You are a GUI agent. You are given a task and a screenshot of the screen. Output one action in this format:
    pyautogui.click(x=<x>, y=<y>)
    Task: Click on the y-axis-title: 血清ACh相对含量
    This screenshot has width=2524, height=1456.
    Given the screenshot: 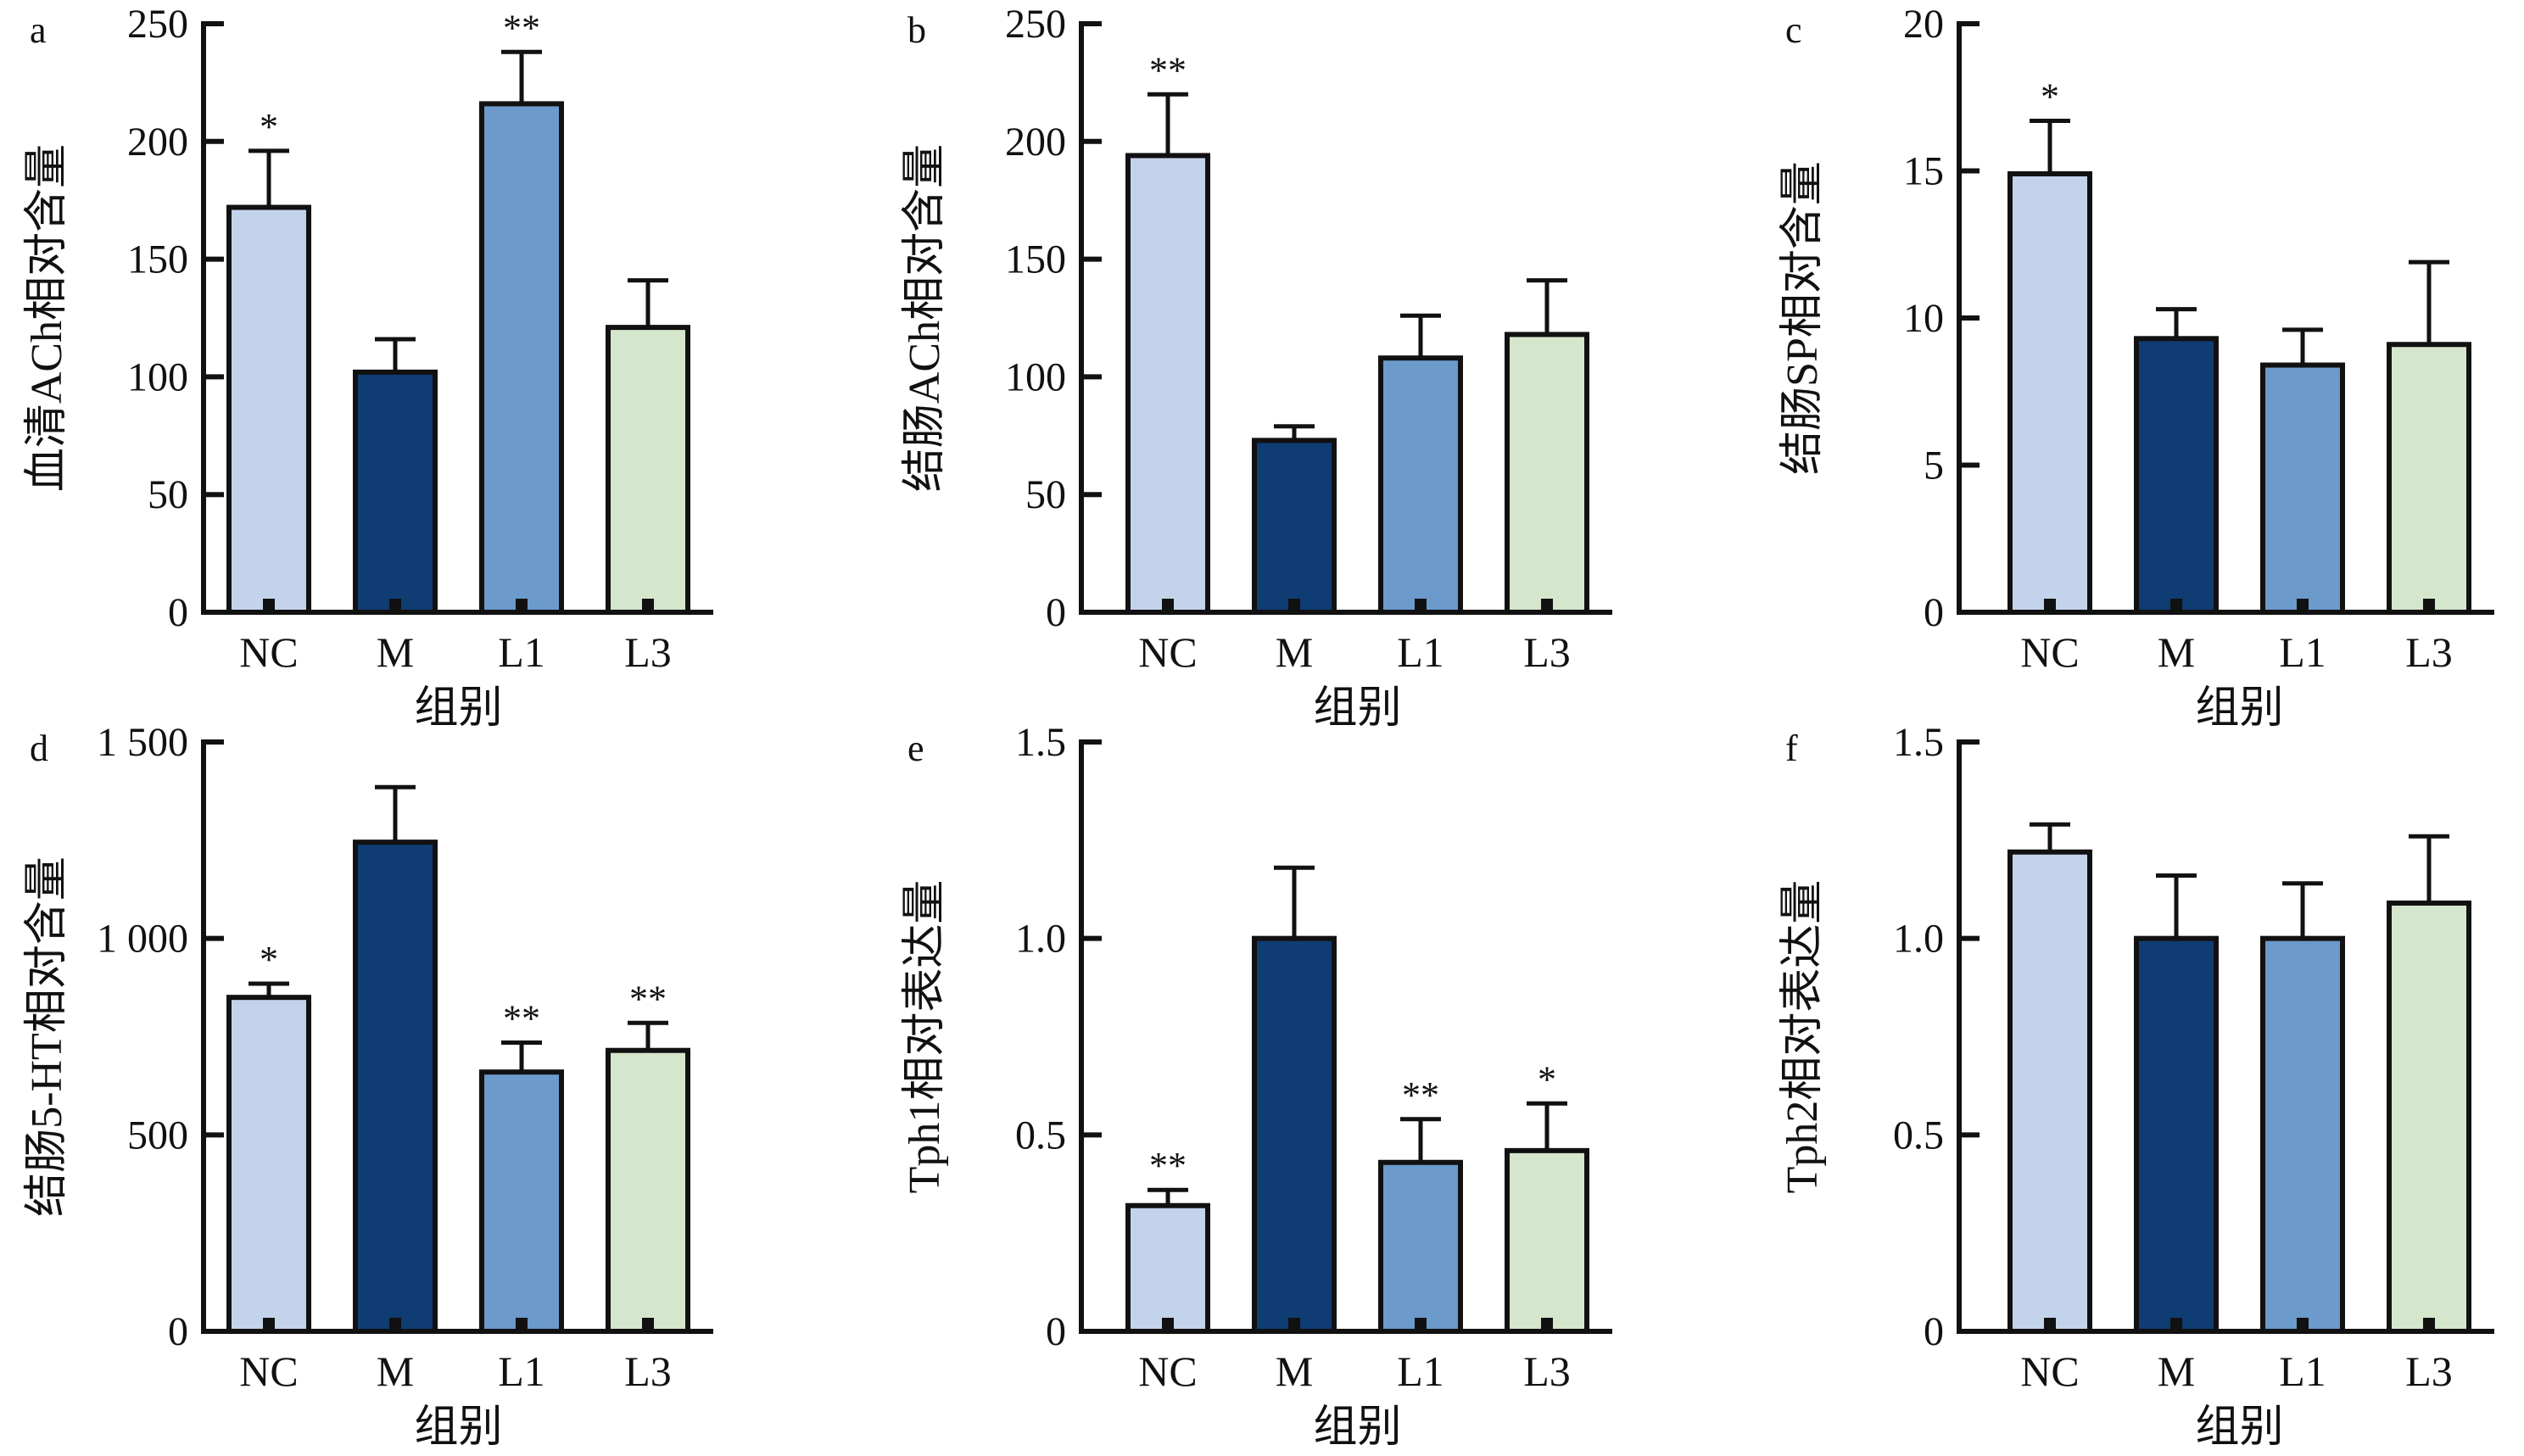 What is the action you would take?
    pyautogui.click(x=47, y=318)
    